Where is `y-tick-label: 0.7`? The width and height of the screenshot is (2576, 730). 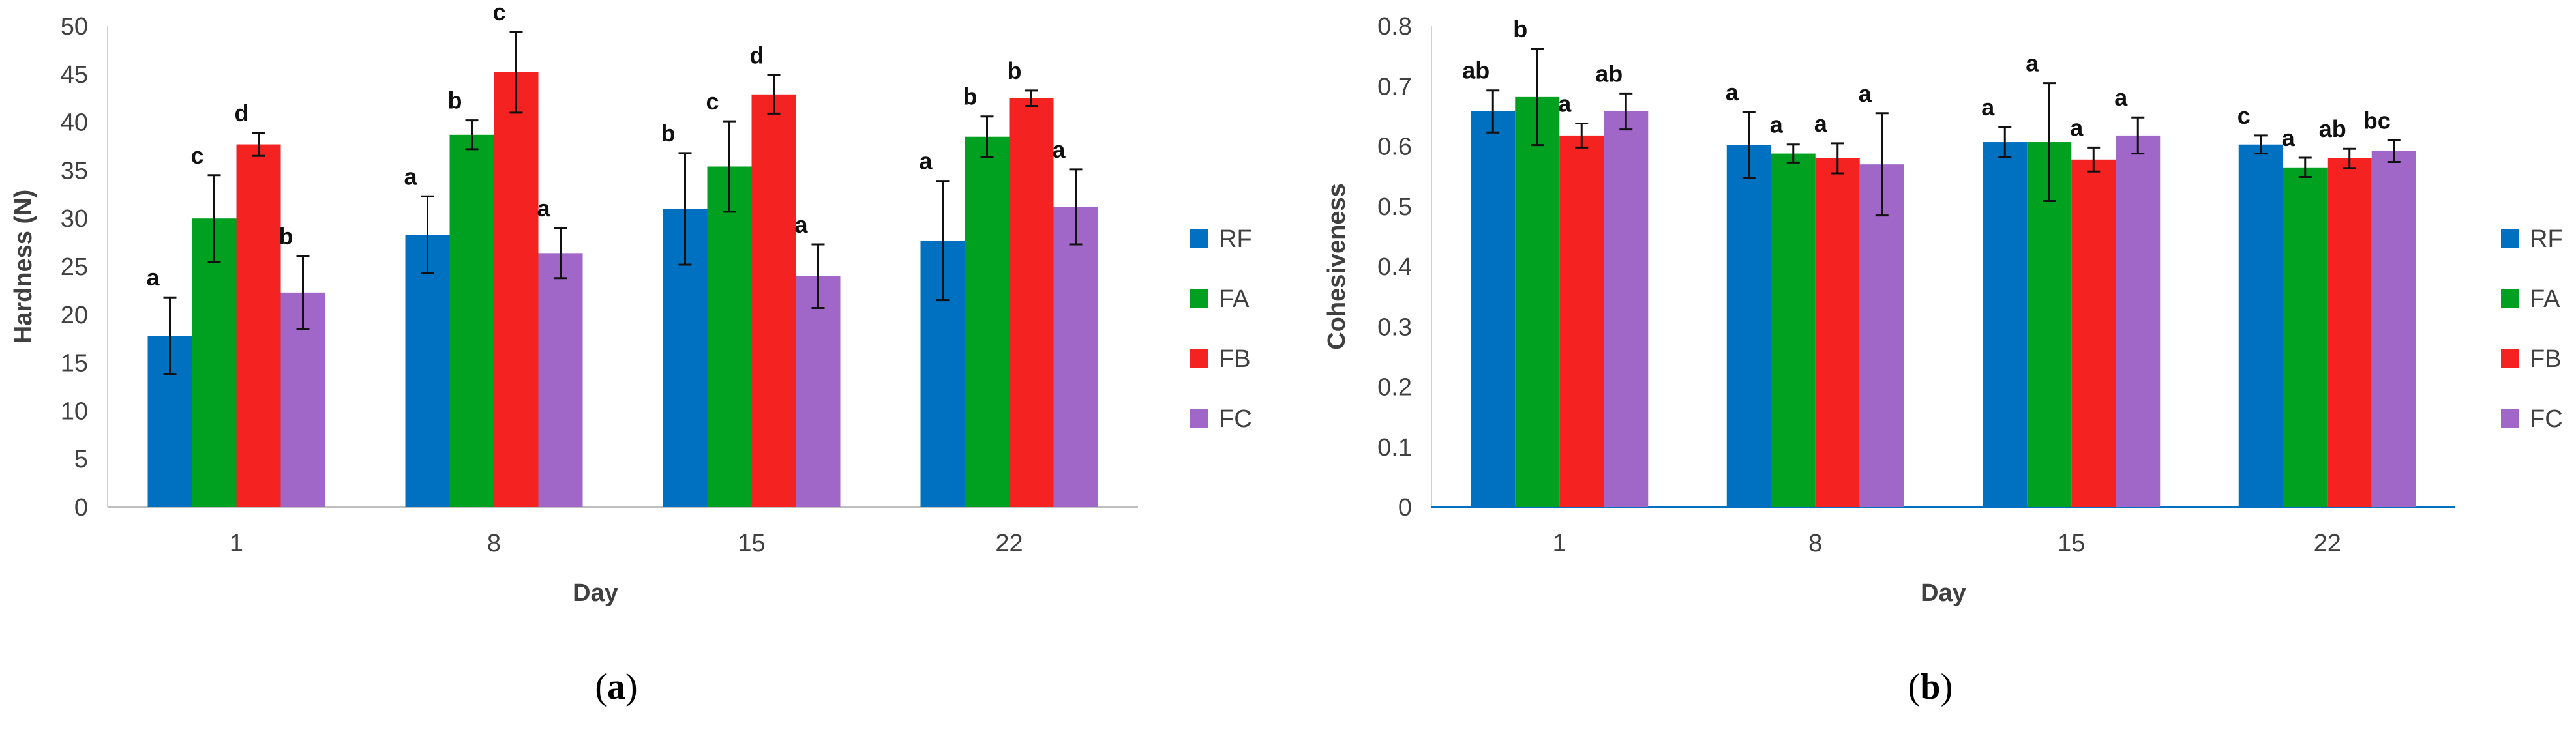 y-tick-label: 0.7 is located at coordinates (1394, 86).